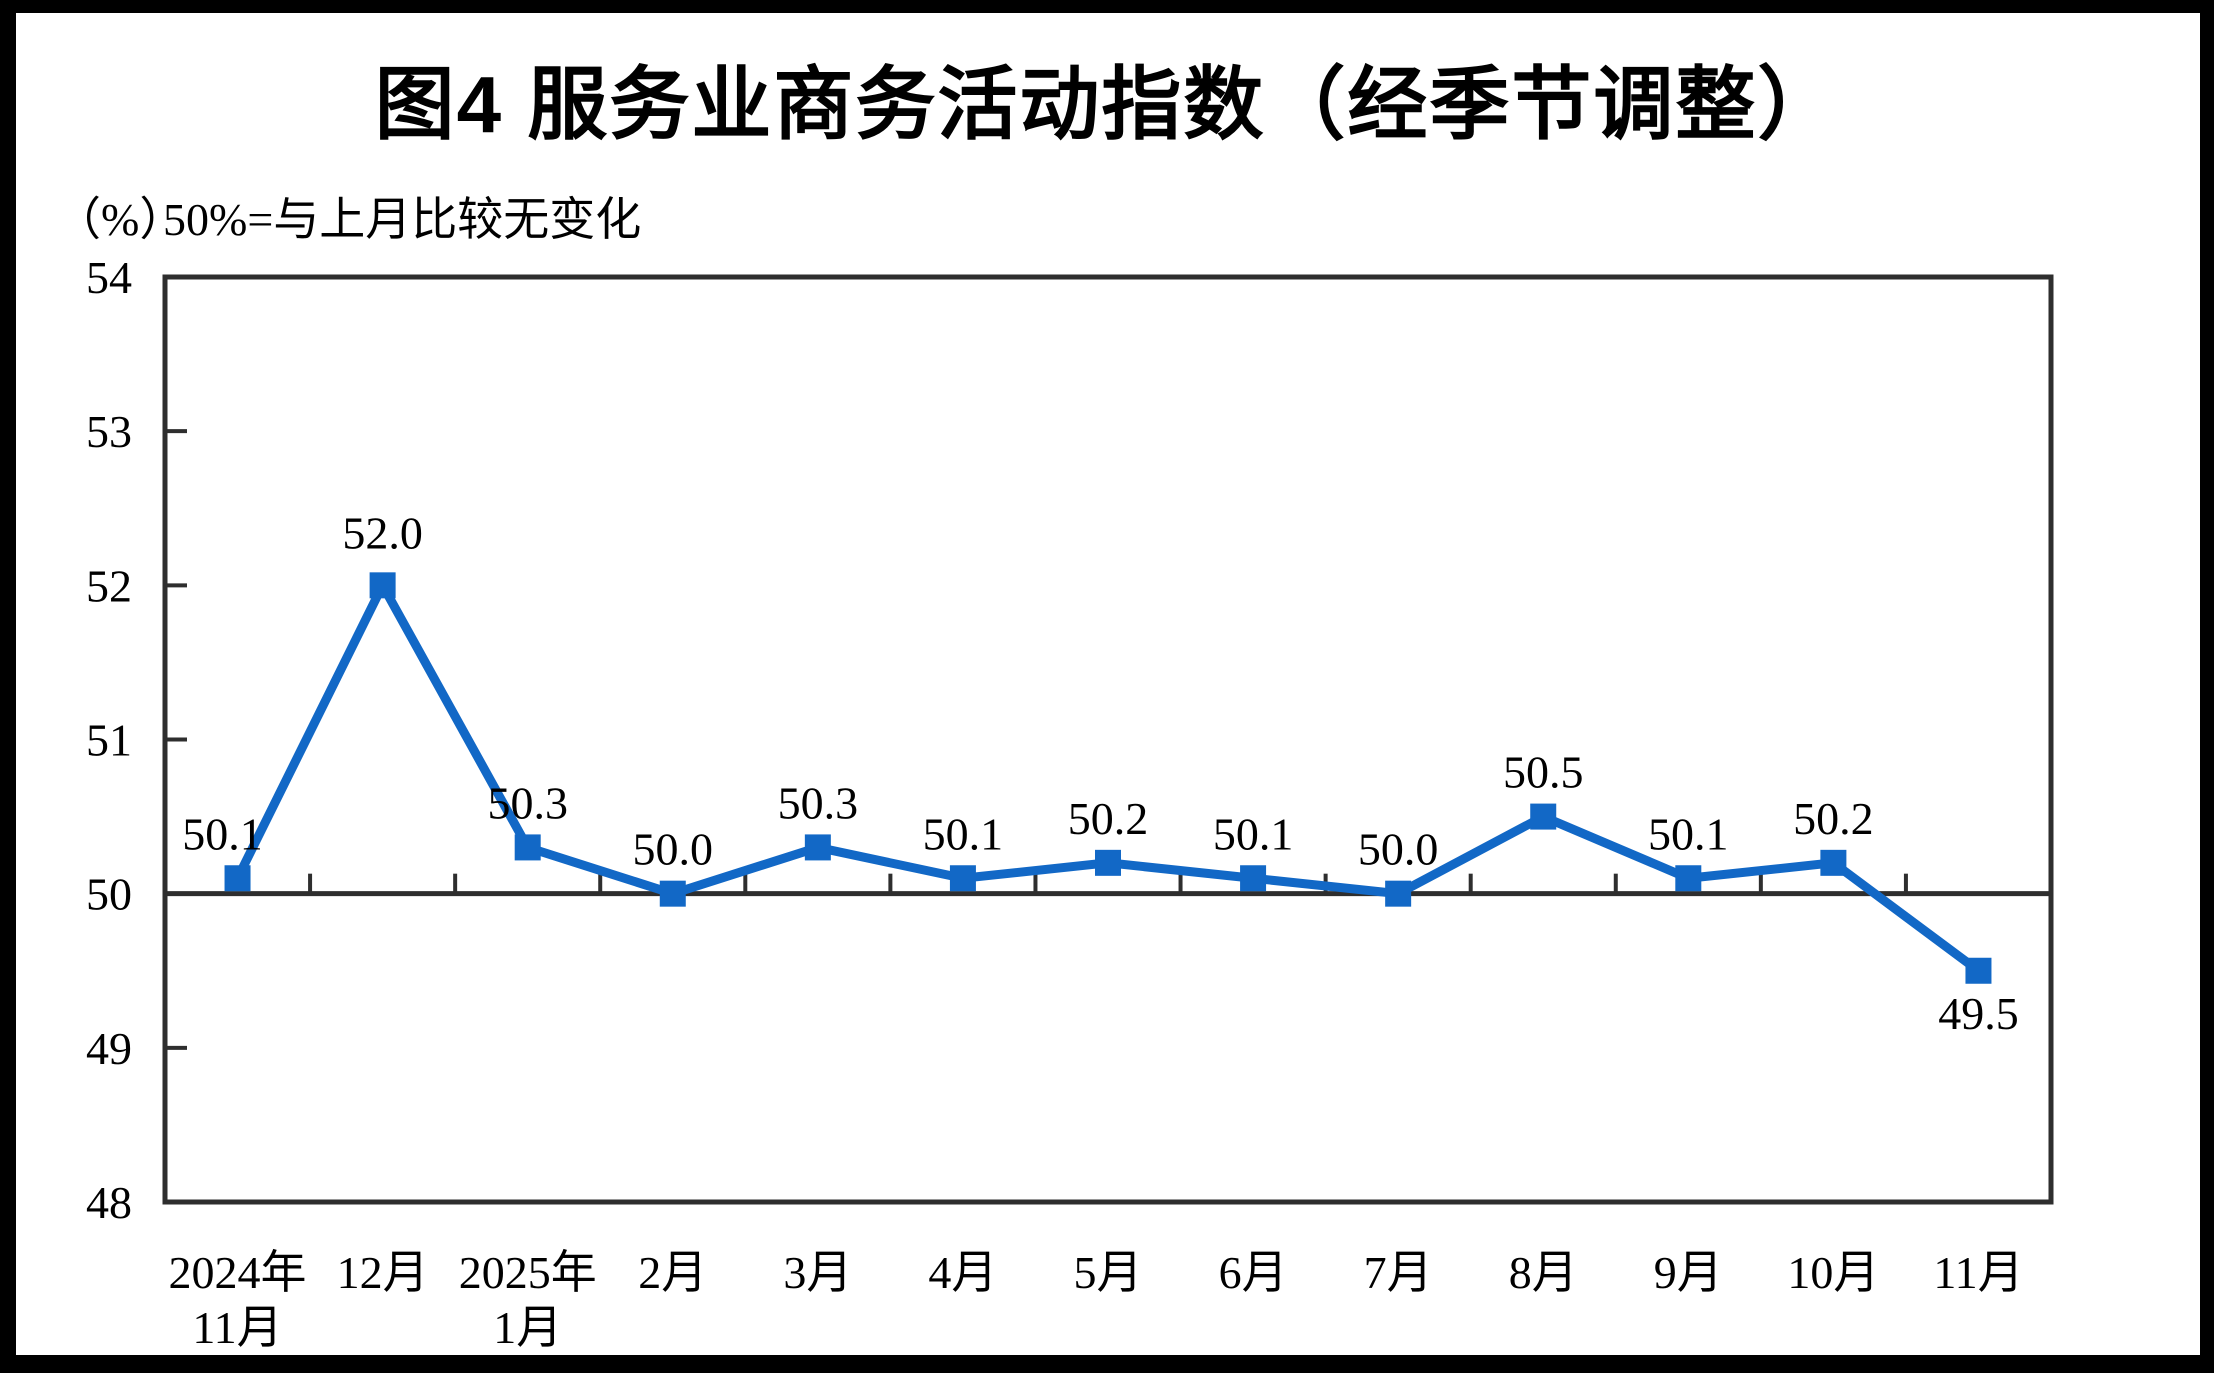 The width and height of the screenshot is (2214, 1373). What do you see at coordinates (1398, 1272) in the screenshot?
I see `x-tick-label: 7月` at bounding box center [1398, 1272].